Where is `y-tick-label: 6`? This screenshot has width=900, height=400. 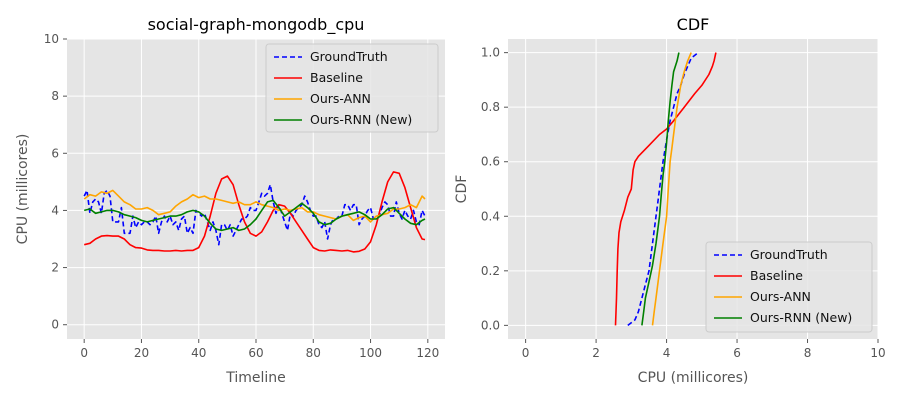 y-tick-label: 6 is located at coordinates (55, 153).